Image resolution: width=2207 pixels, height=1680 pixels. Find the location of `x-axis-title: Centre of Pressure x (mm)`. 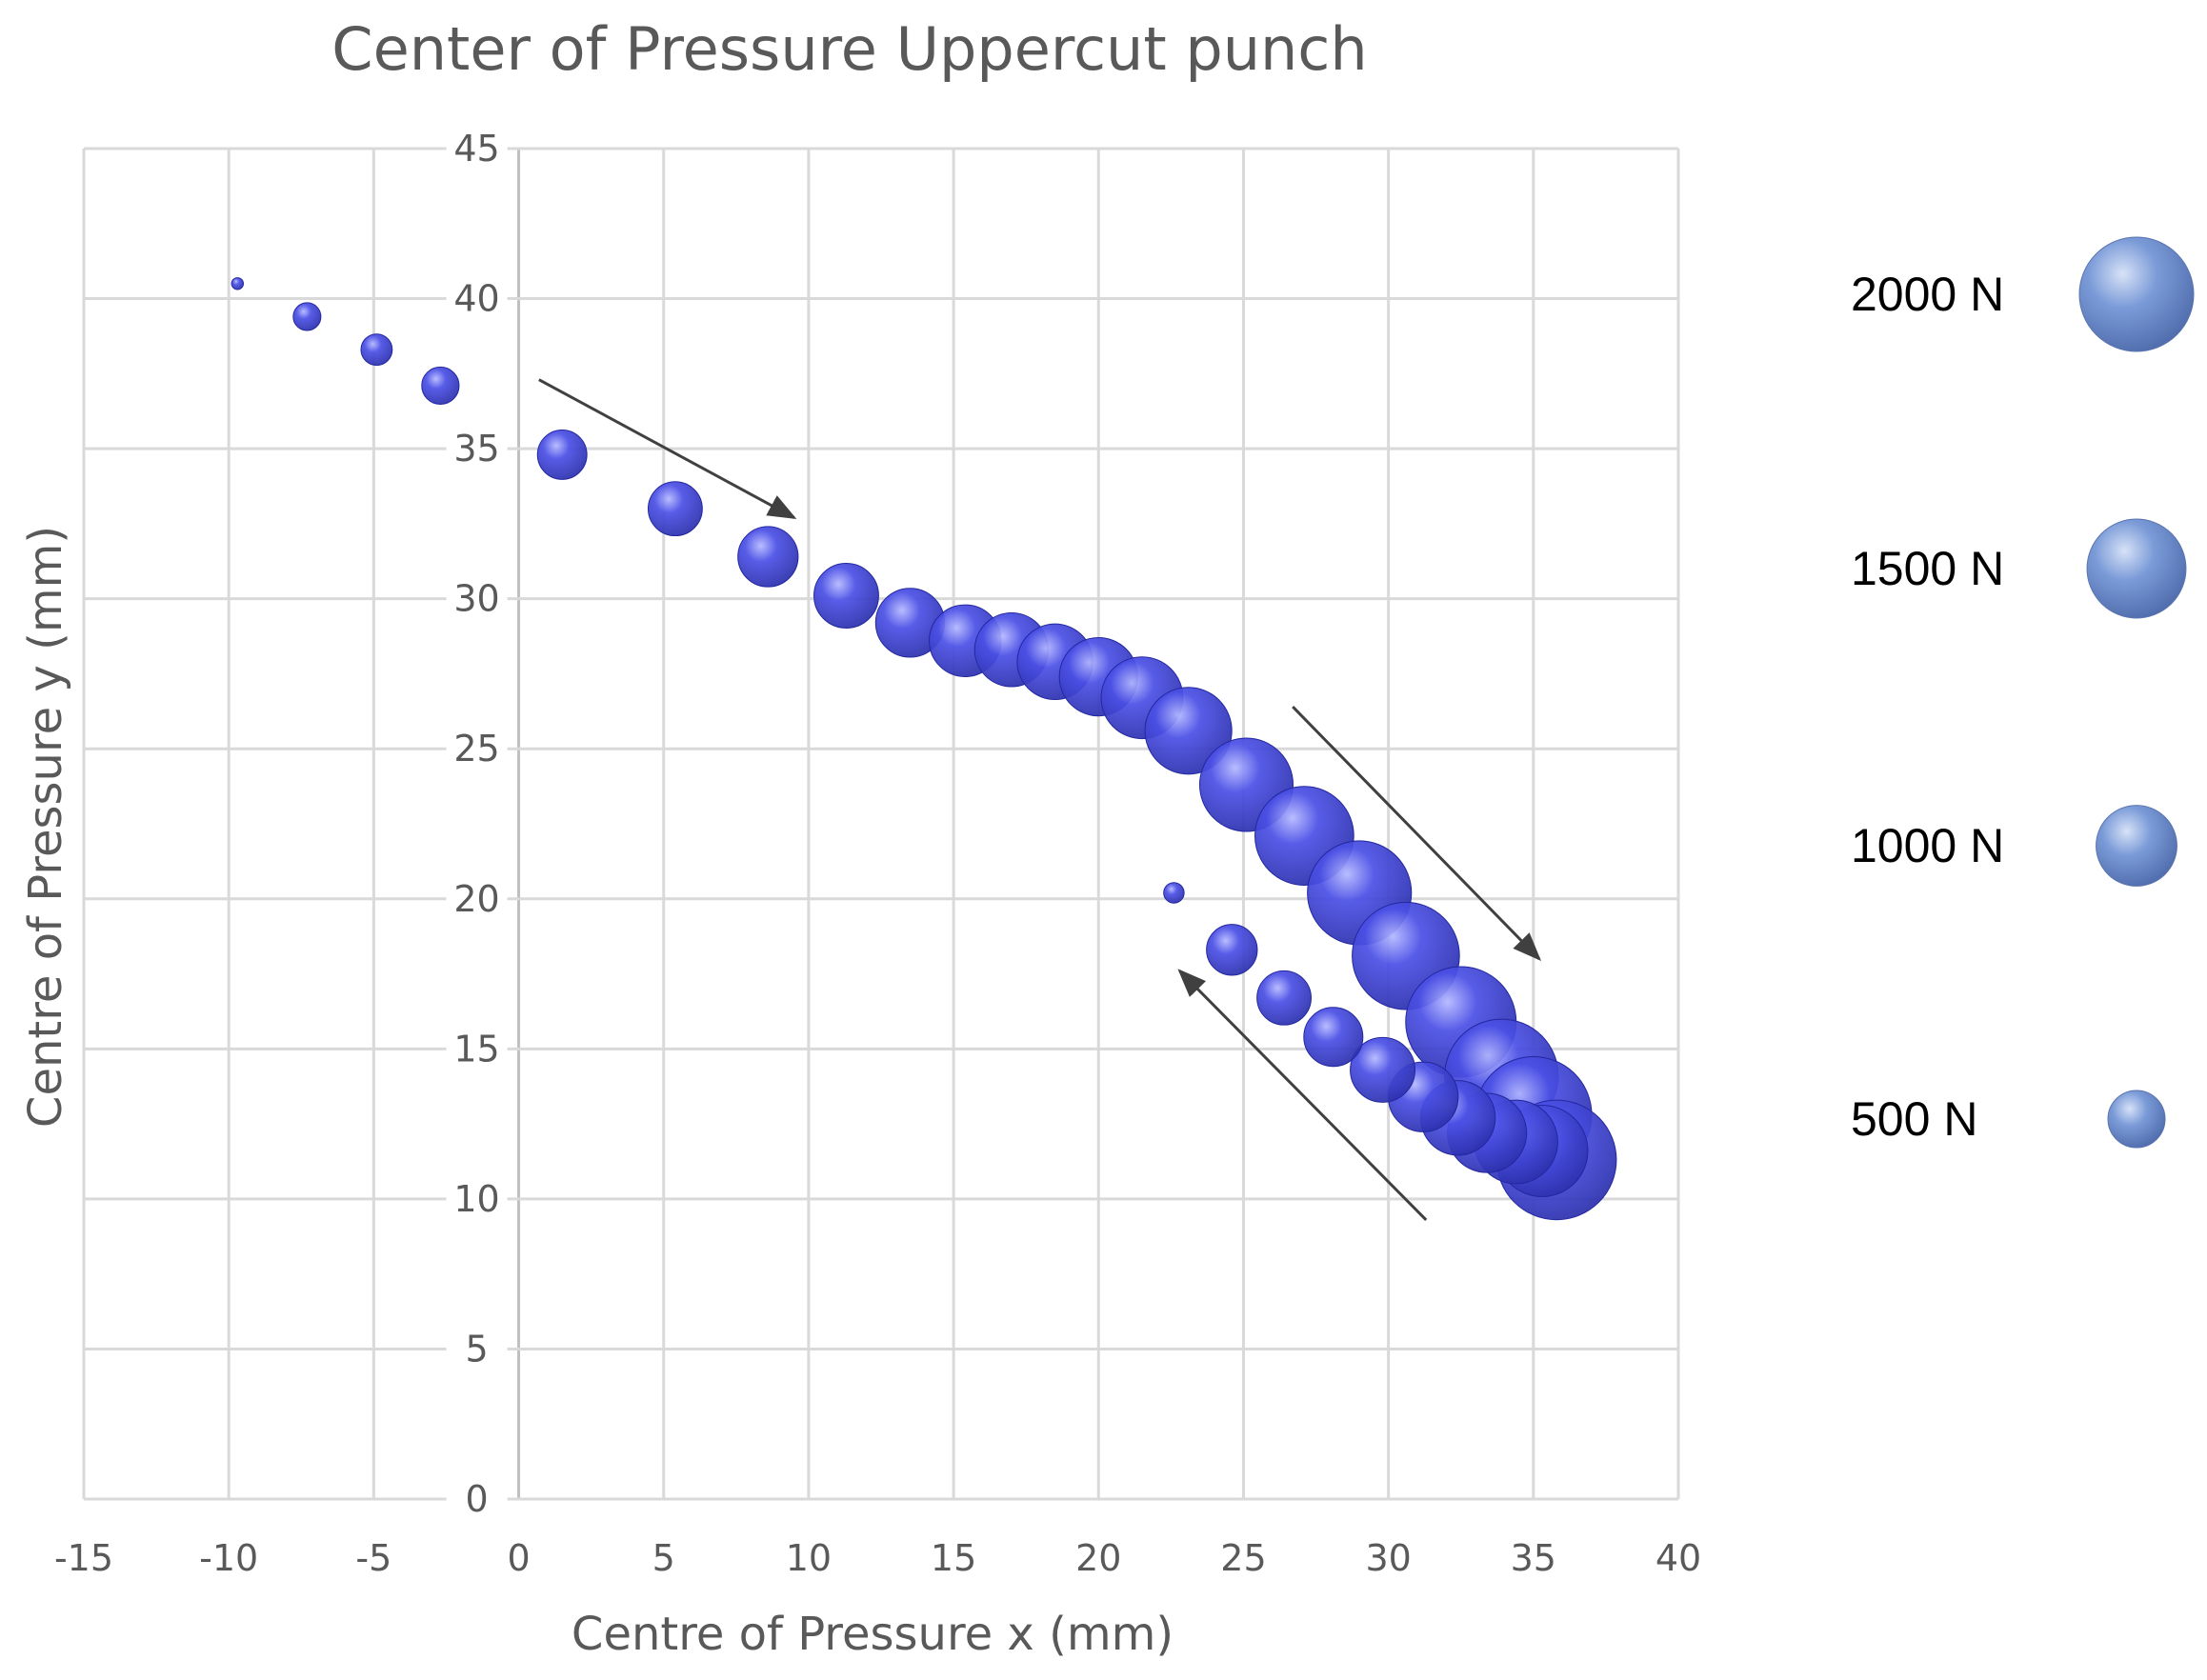

x-axis-title: Centre of Pressure x (mm) is located at coordinates (873, 1634).